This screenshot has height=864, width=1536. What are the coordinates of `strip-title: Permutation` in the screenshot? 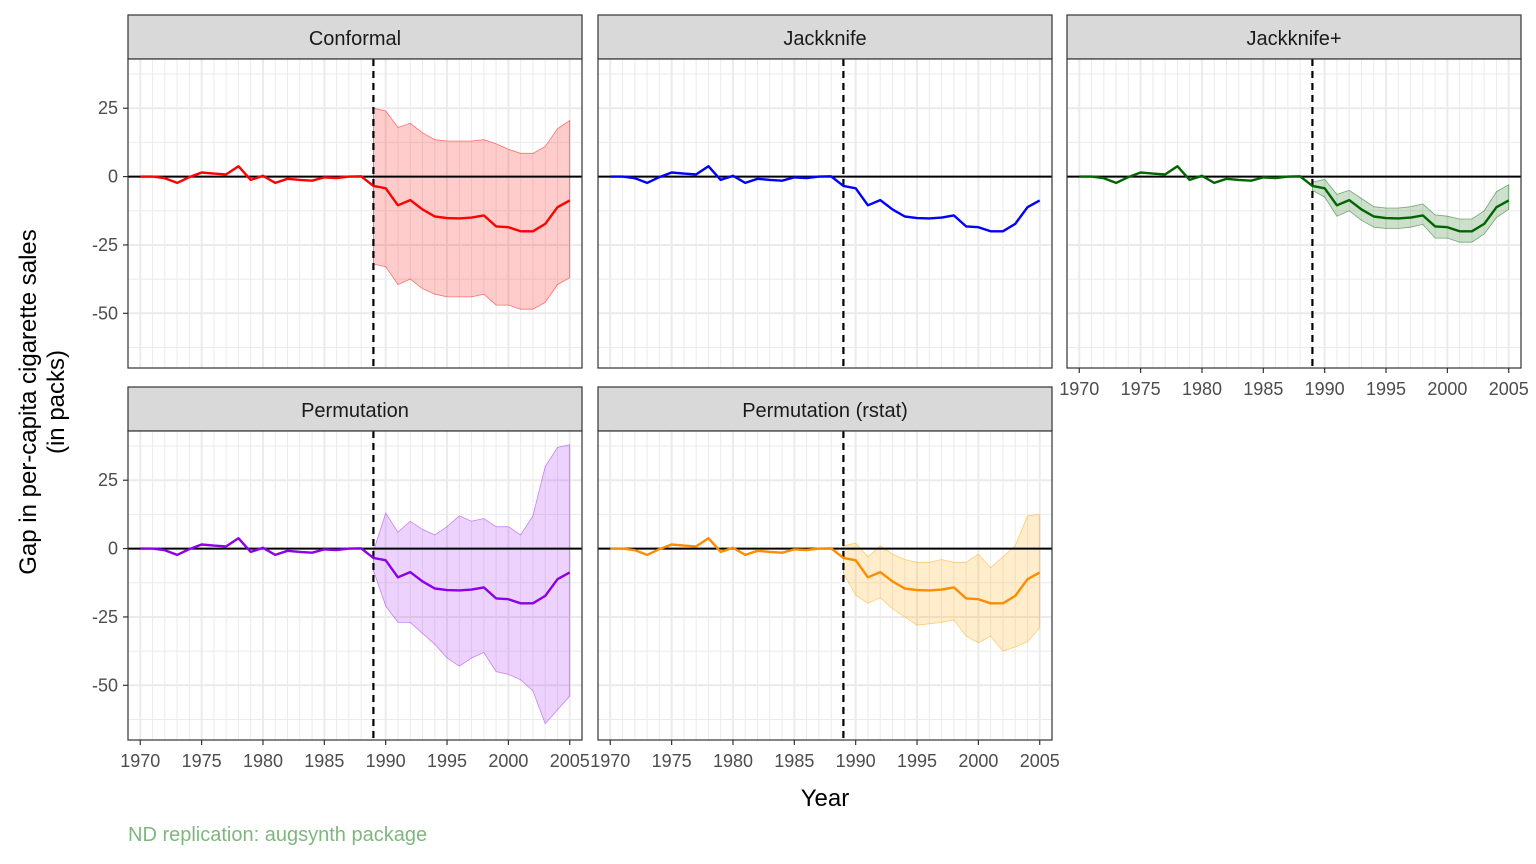 It's located at (355, 411).